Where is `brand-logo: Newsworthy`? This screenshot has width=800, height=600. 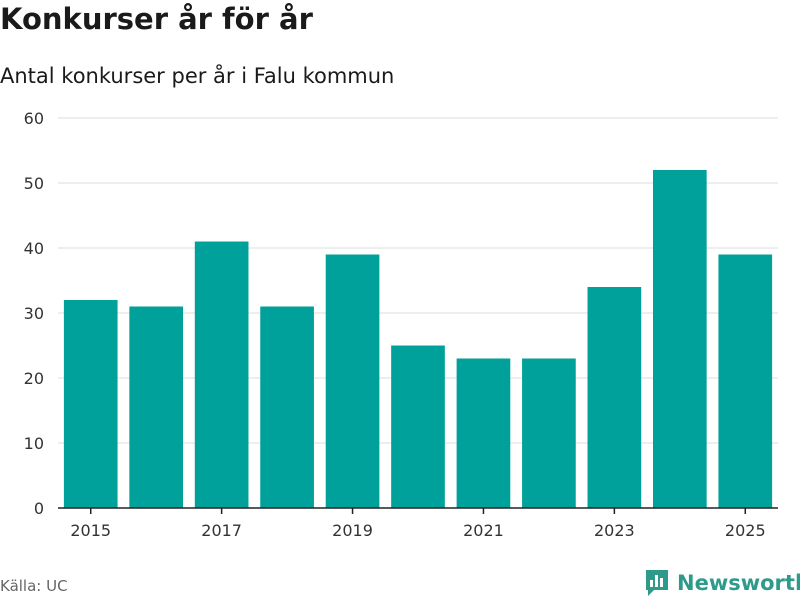
brand-logo: Newsworthy is located at coordinates (722, 583).